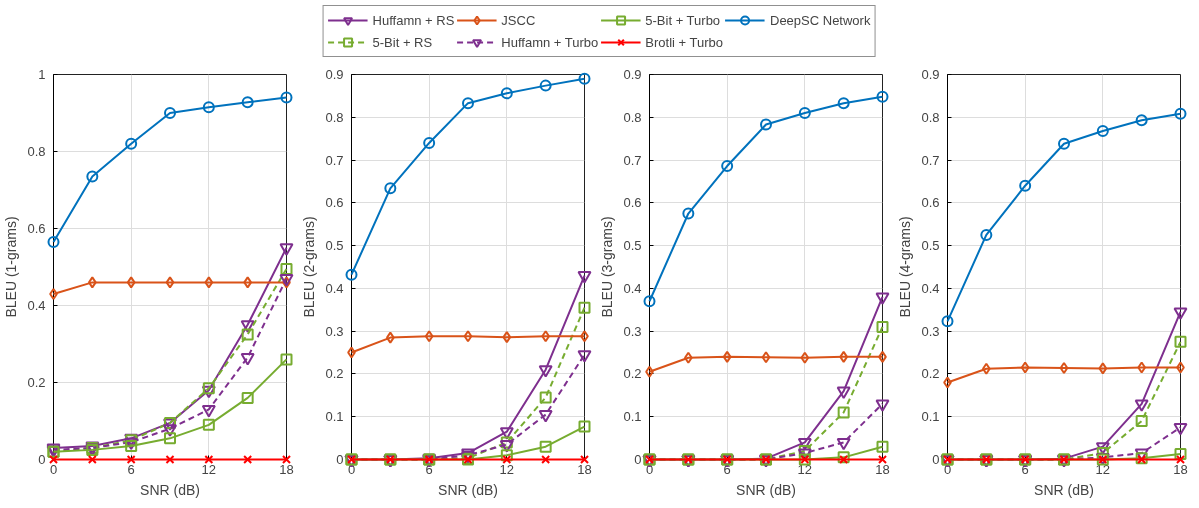 This screenshot has height=508, width=1199. What do you see at coordinates (683, 20) in the screenshot?
I see `legend-label: 5-Bit + Turbo` at bounding box center [683, 20].